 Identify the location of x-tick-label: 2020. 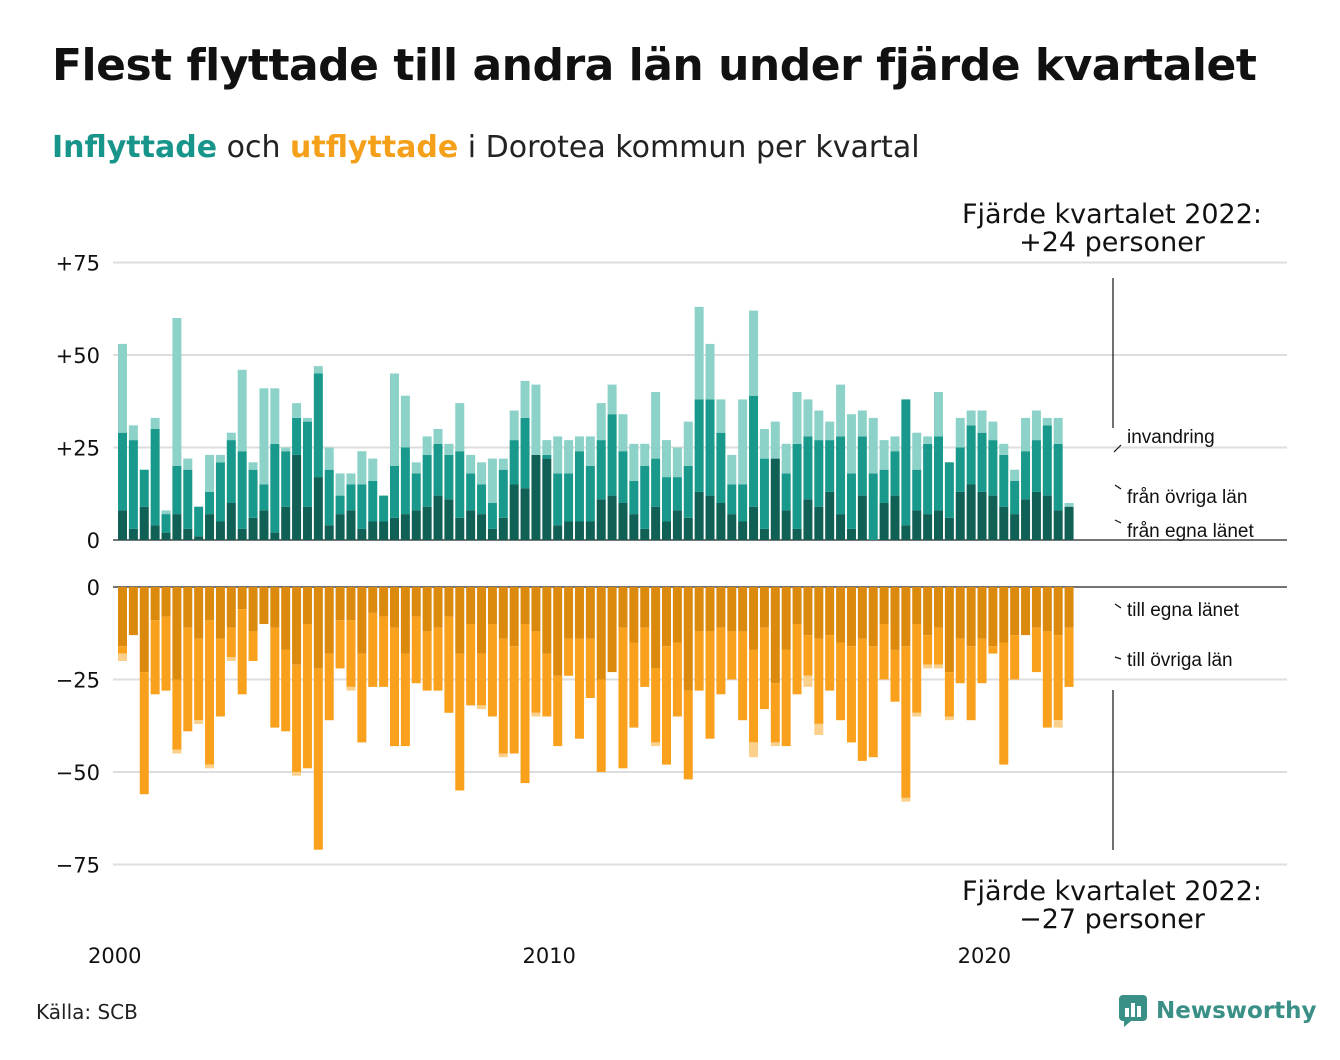
(984, 956).